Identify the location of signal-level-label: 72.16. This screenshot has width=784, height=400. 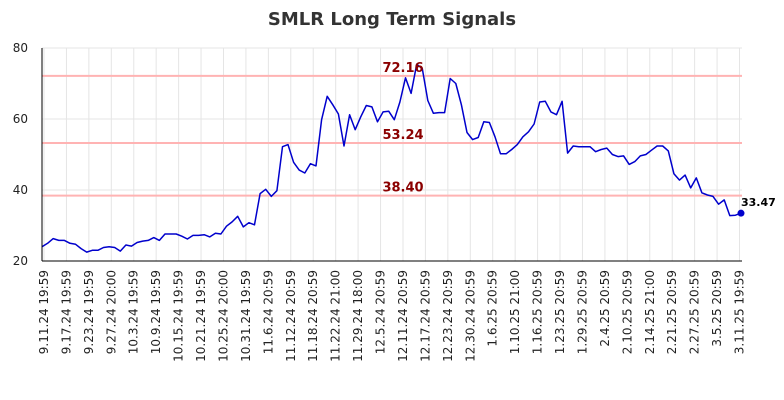
(402, 68).